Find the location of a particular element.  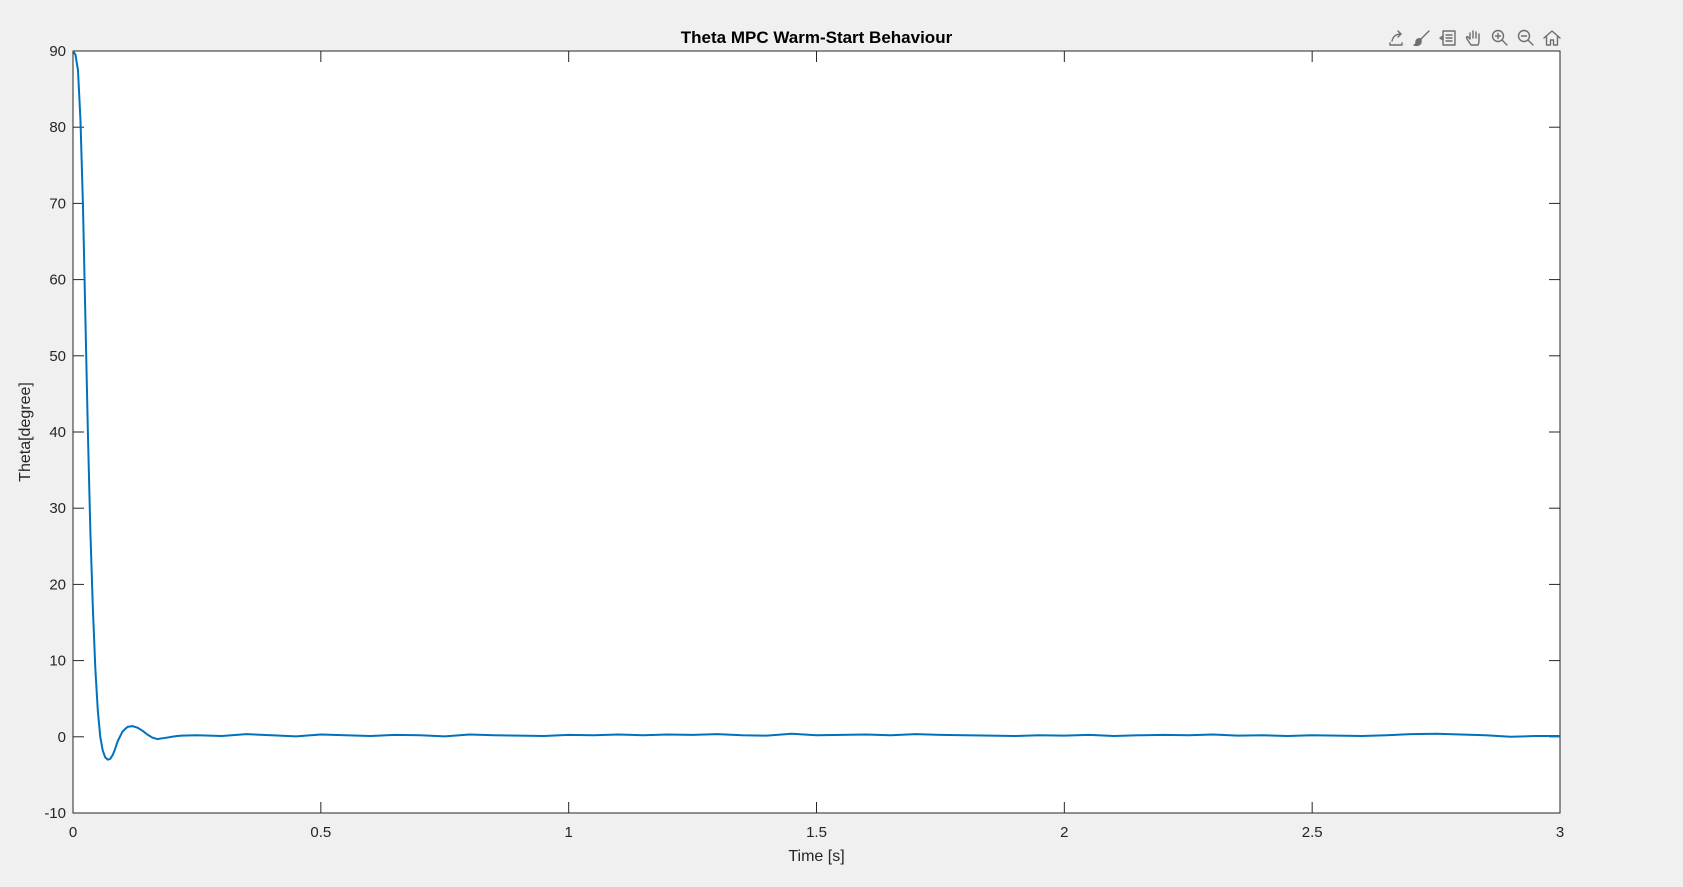

x-tick-label: 3 is located at coordinates (1560, 832).